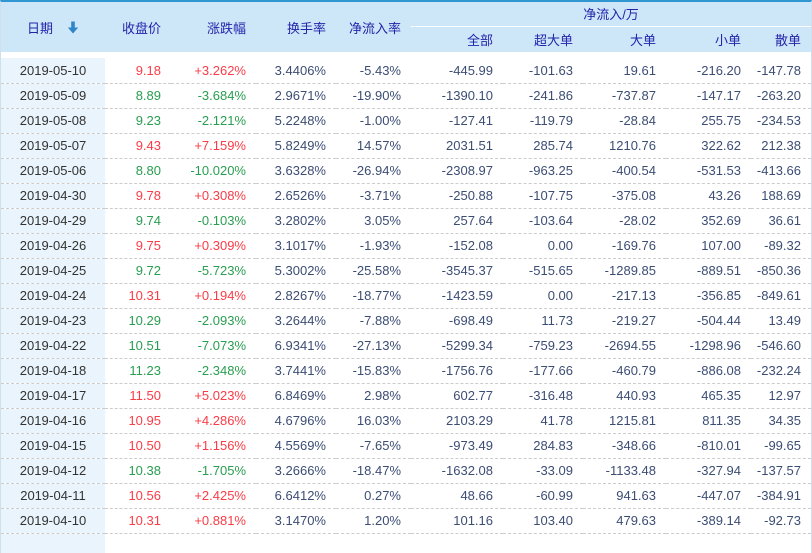  I want to click on inflow-small-cell: -389.14, so click(708, 521).